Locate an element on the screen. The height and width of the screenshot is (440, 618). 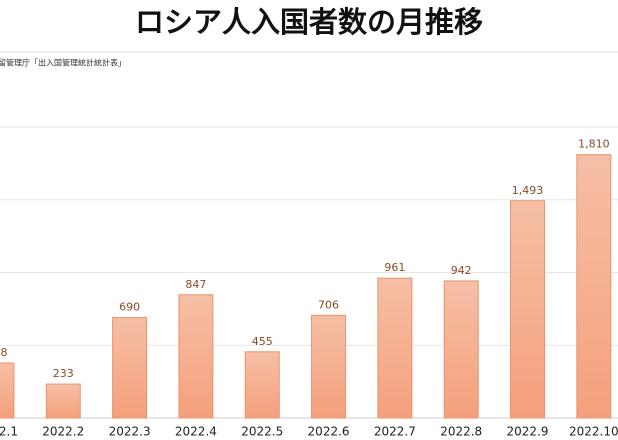
chart-title: ロシア人入国者数の月推移 is located at coordinates (309, 22).